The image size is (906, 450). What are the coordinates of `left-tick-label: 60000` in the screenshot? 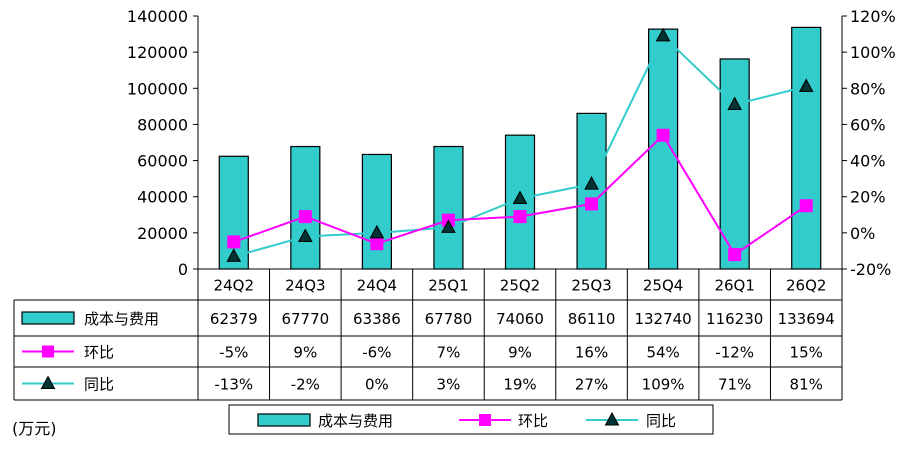 It's located at (162, 161).